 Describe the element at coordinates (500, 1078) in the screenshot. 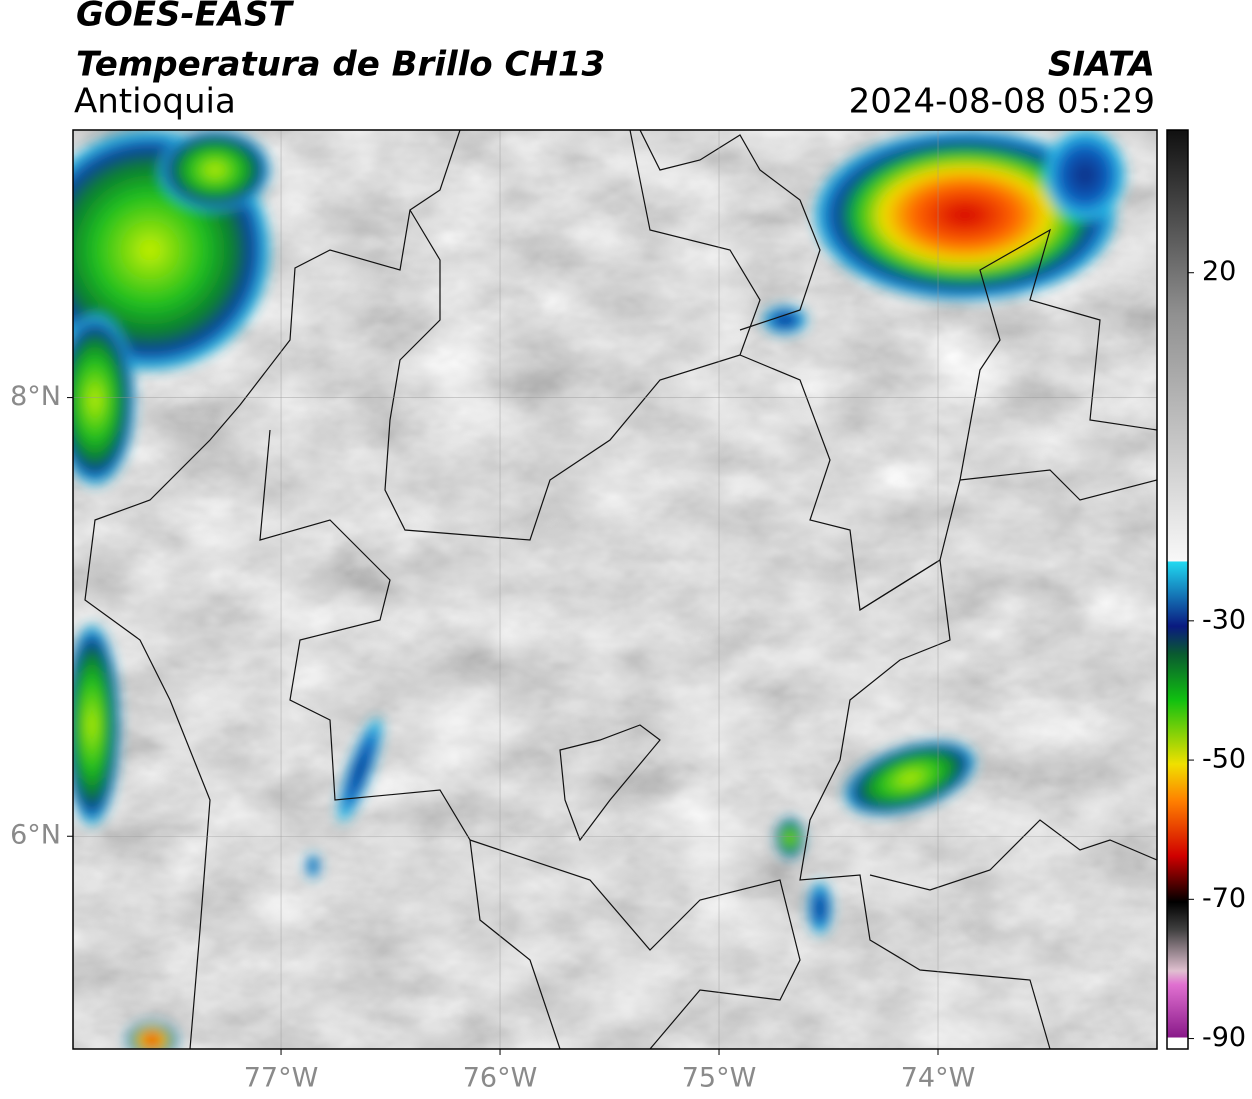

I see `x-tick-label: 76°W` at that location.